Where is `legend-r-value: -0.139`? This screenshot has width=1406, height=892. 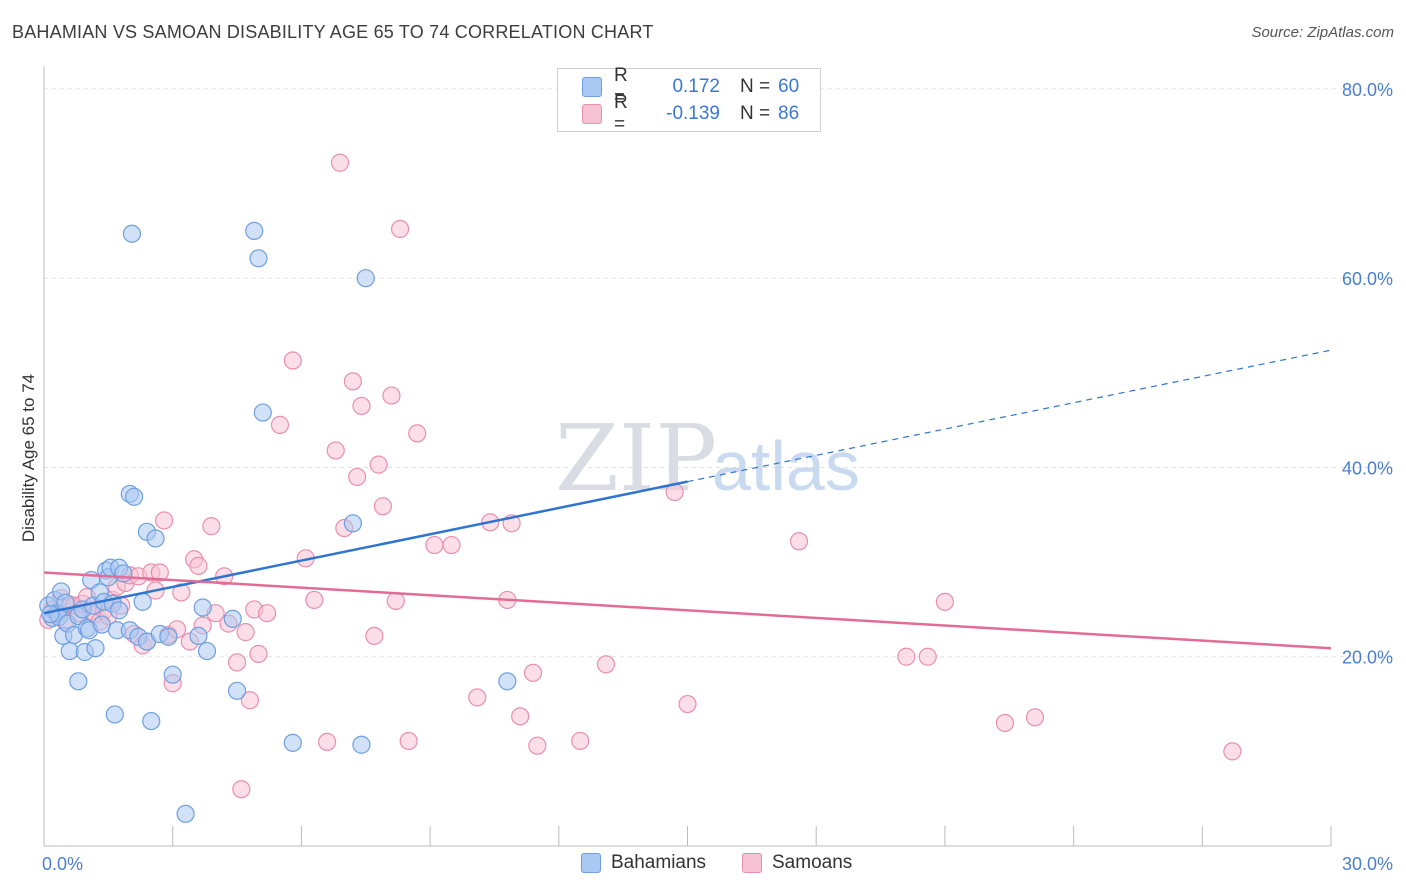 legend-r-value: -0.139 is located at coordinates (693, 113).